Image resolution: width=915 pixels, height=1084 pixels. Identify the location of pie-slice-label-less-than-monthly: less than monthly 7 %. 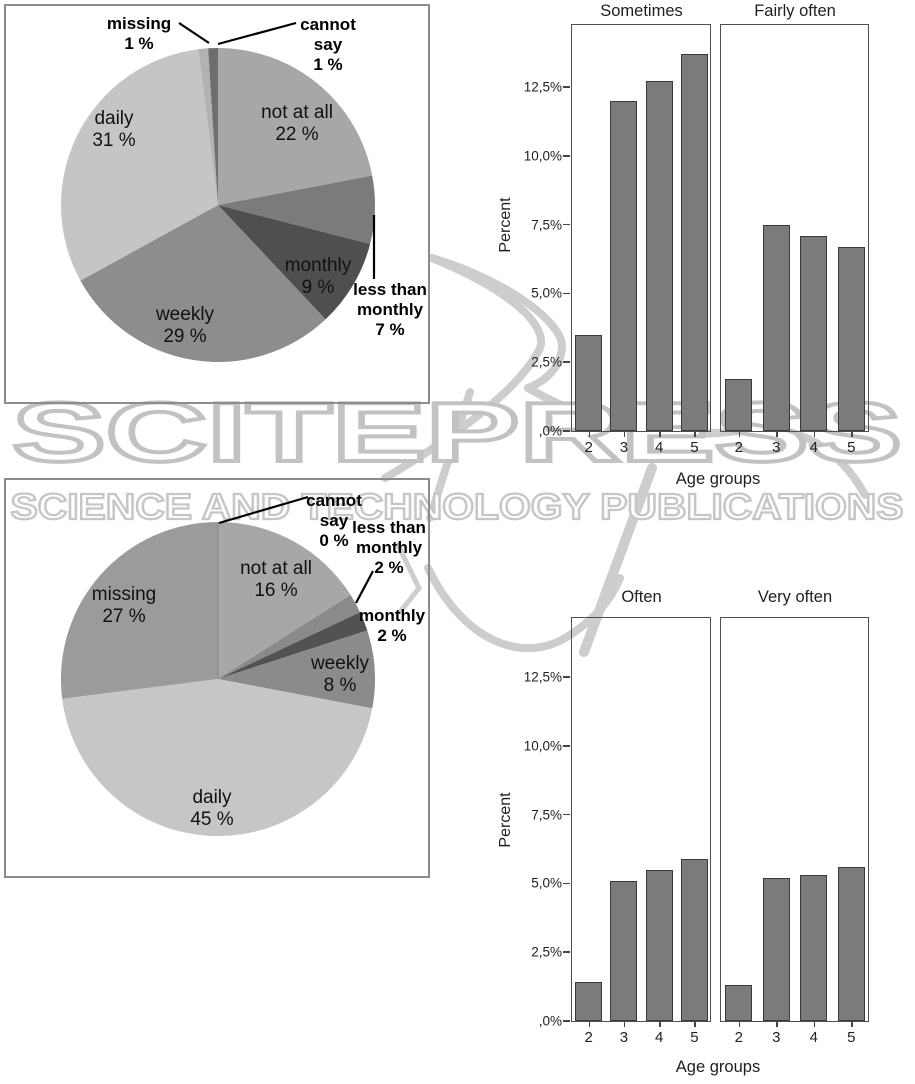
(390, 310).